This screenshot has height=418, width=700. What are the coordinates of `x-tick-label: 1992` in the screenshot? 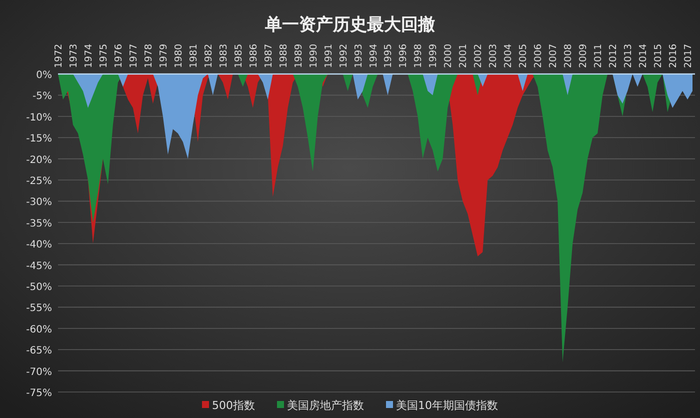 It's located at (344, 56).